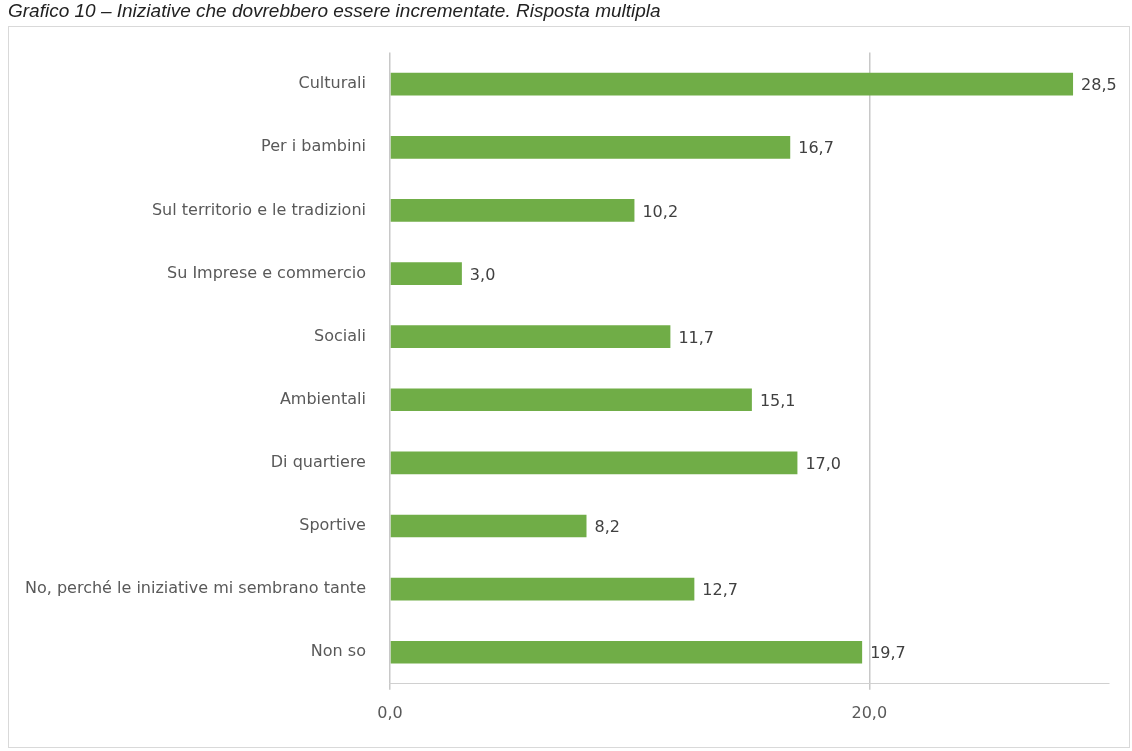  I want to click on y-tick-label: Di quartiere, so click(318, 462).